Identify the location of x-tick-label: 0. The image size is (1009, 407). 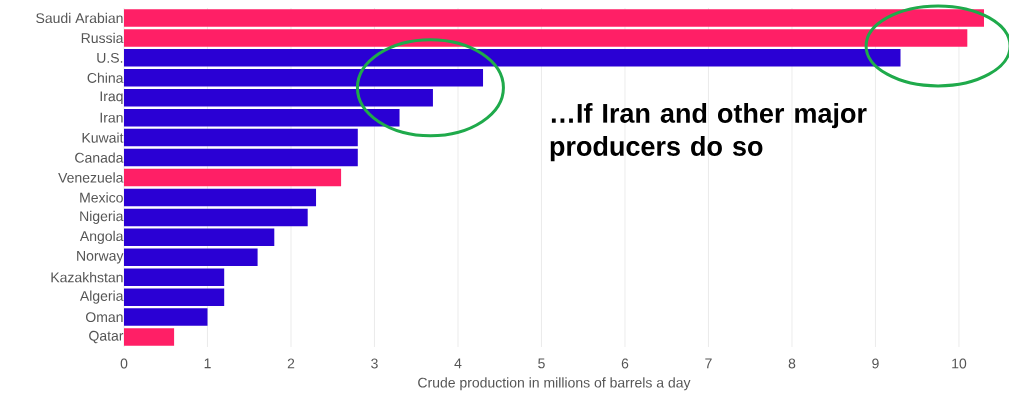
(124, 363).